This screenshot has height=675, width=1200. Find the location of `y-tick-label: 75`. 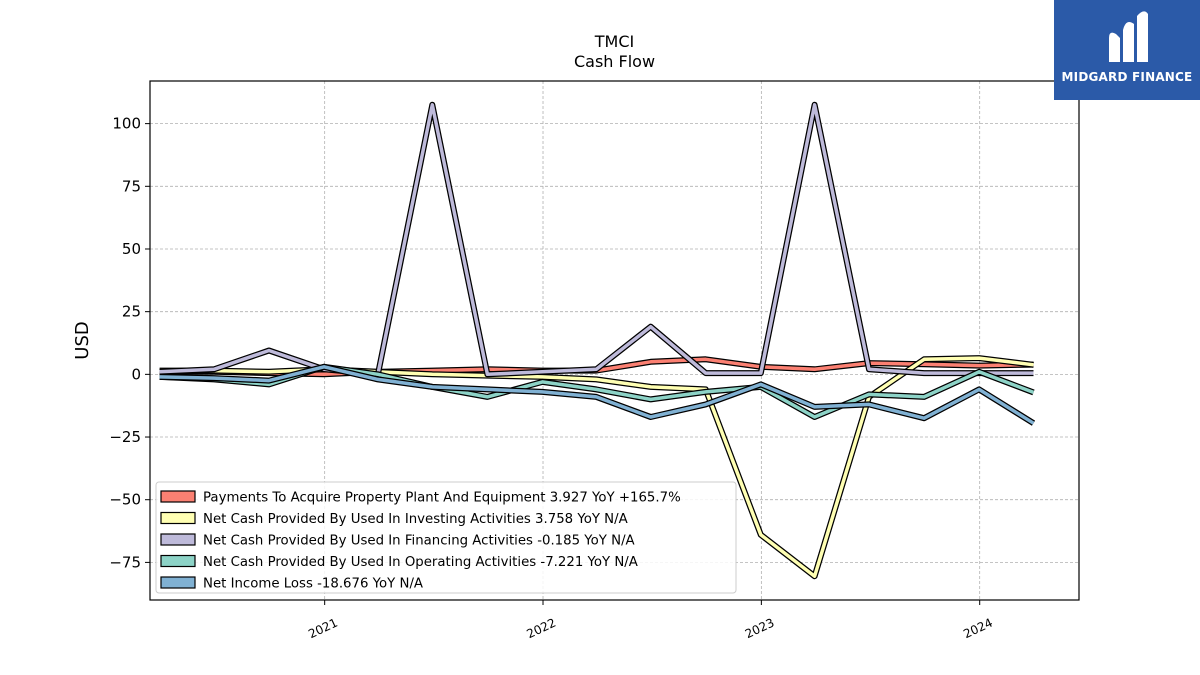

y-tick-label: 75 is located at coordinates (131, 186).